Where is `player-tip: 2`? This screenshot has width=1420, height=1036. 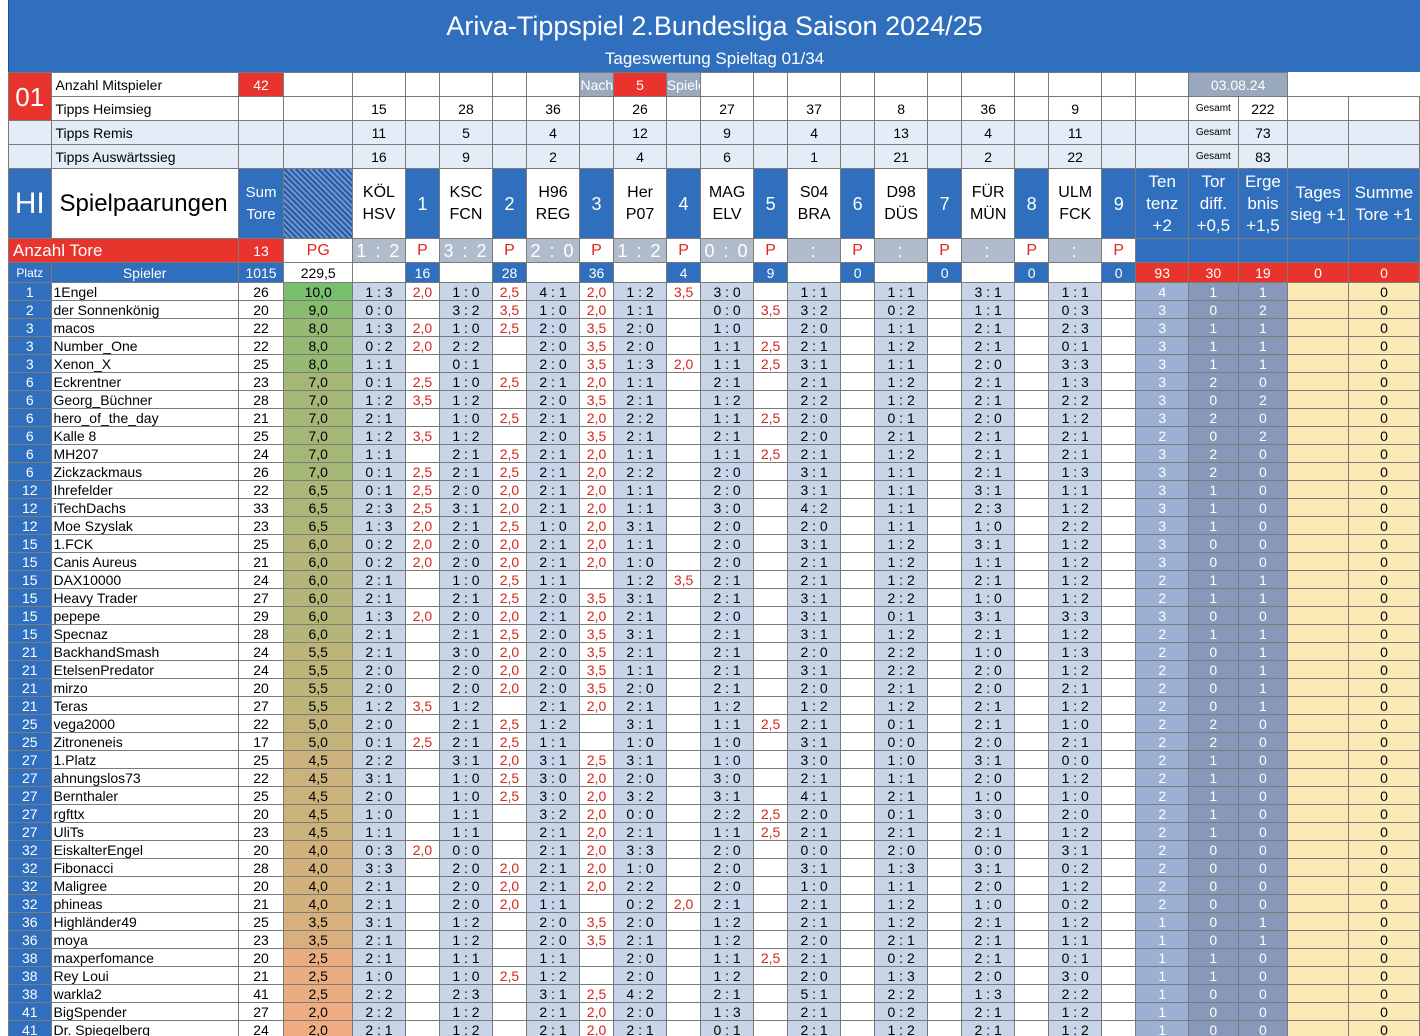
player-tip: 2 is located at coordinates (901, 651).